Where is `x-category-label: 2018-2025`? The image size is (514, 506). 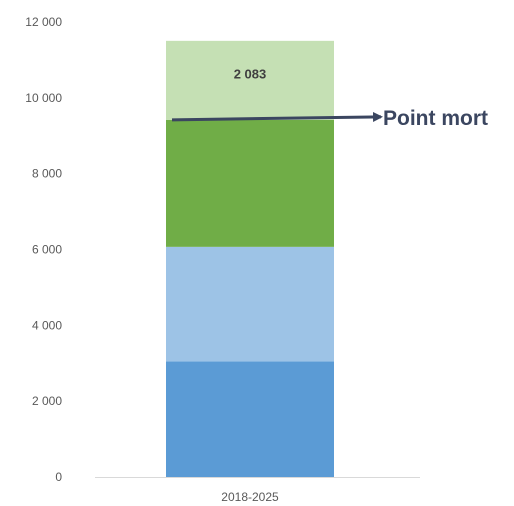
x-category-label: 2018-2025 is located at coordinates (250, 497).